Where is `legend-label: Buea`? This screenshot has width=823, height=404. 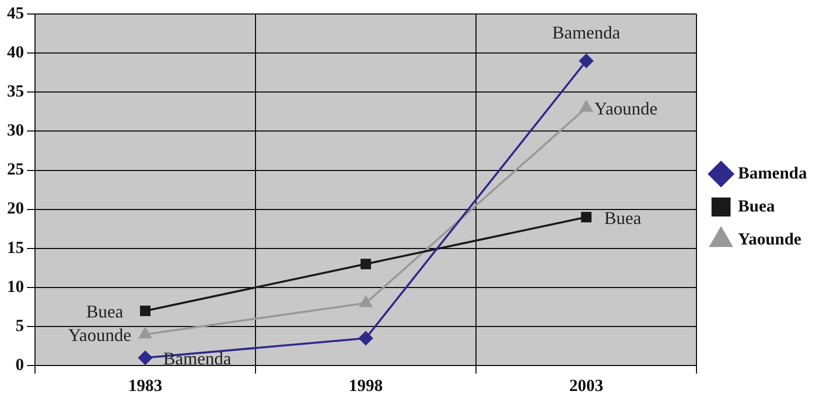
legend-label: Buea is located at coordinates (757, 206).